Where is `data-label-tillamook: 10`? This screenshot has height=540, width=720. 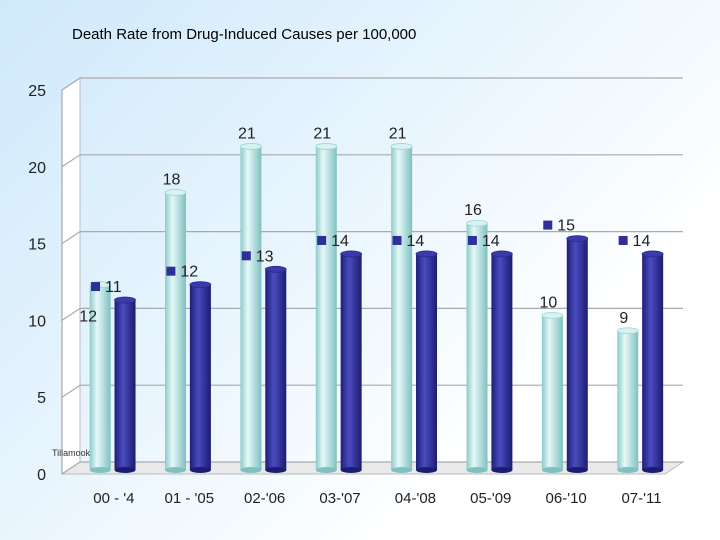 data-label-tillamook: 10 is located at coordinates (549, 302).